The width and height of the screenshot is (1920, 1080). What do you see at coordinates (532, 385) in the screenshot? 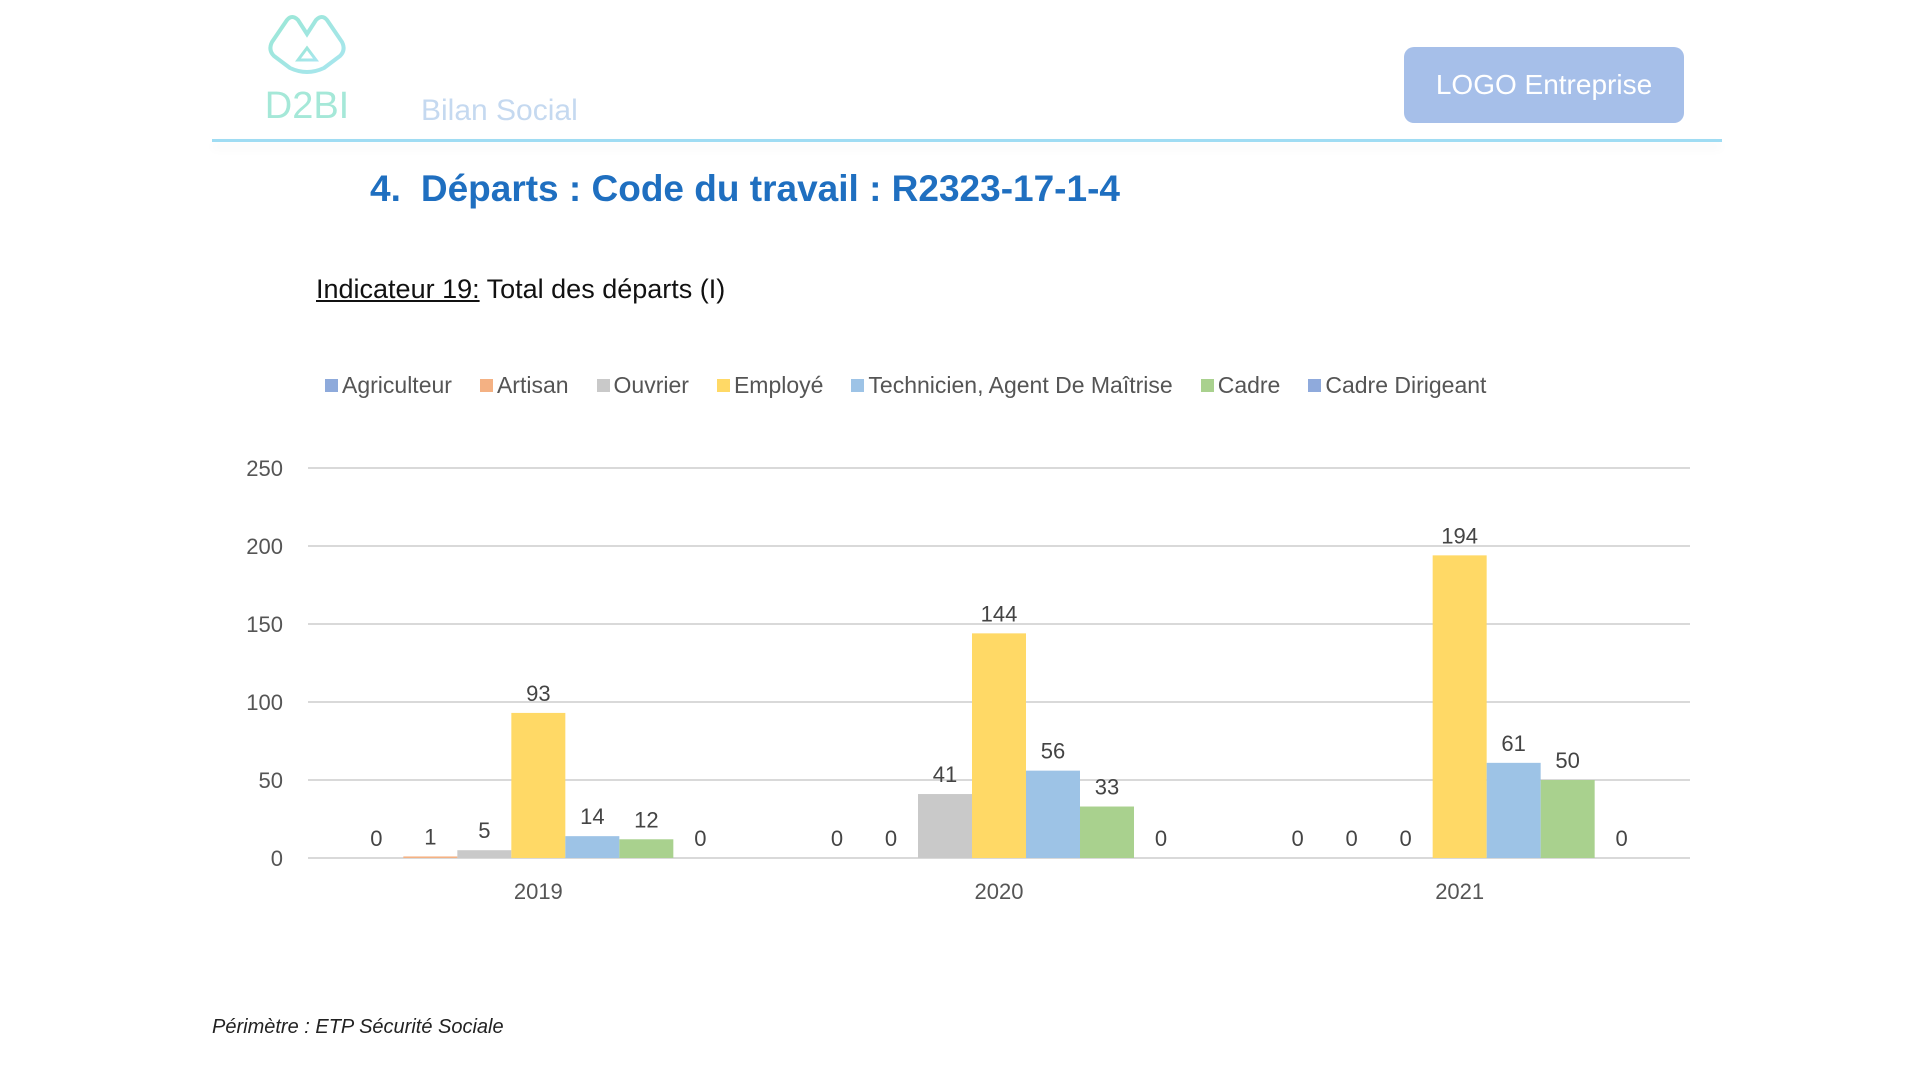
I see `legend-label: Artisan` at bounding box center [532, 385].